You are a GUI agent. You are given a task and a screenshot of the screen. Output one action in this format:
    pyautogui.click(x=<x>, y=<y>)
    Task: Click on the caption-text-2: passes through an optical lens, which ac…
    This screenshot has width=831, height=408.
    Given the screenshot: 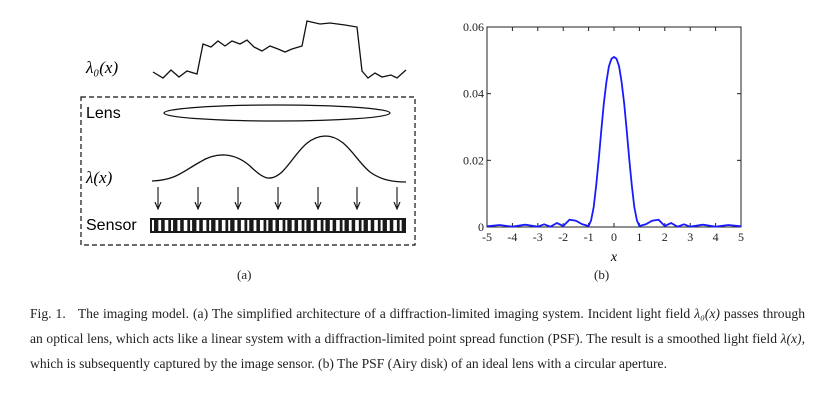 What is the action you would take?
    pyautogui.click(x=417, y=326)
    